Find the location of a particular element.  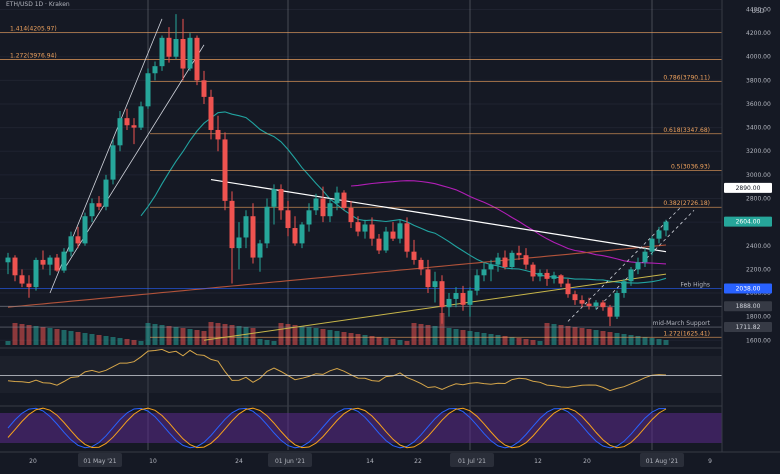

ma-200-line is located at coordinates (337, 276).